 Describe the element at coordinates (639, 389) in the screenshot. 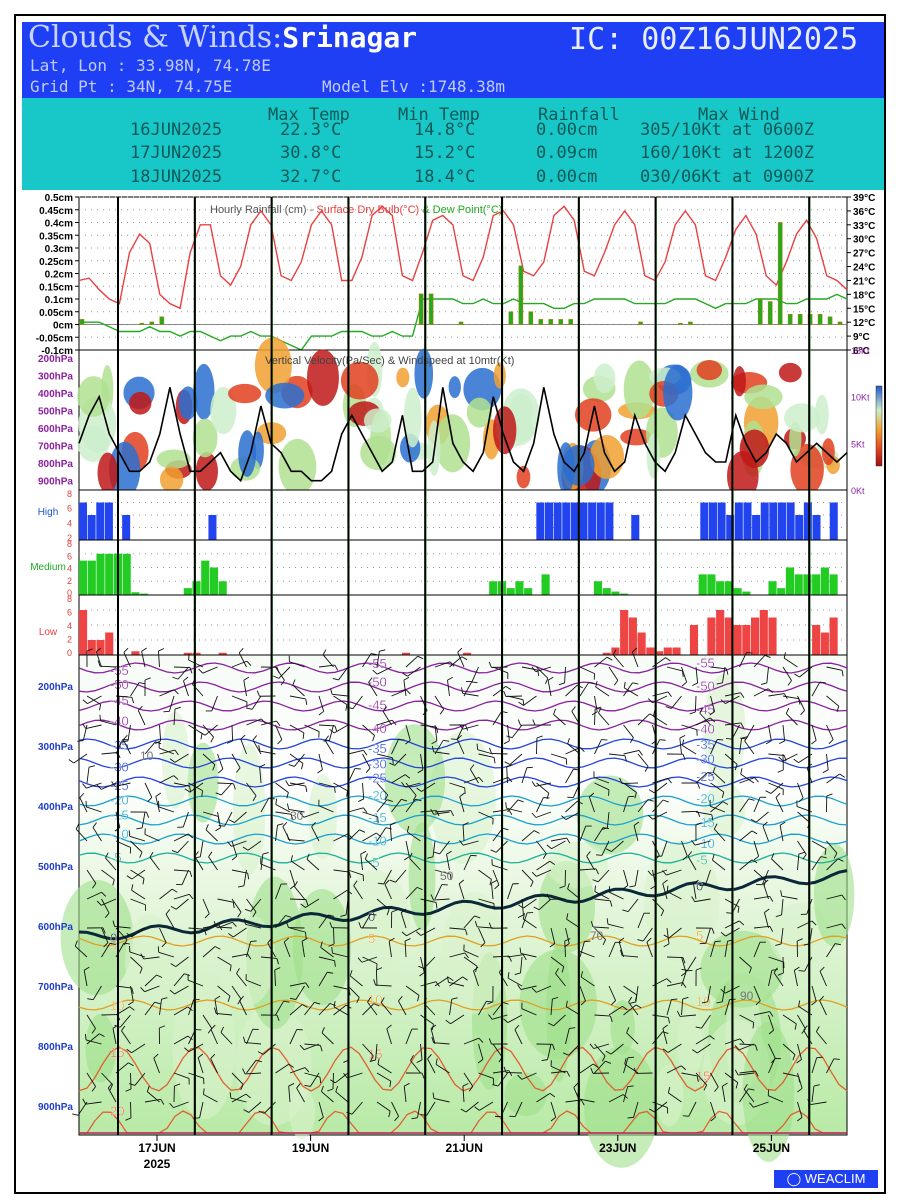

I see `velocity-blob` at that location.